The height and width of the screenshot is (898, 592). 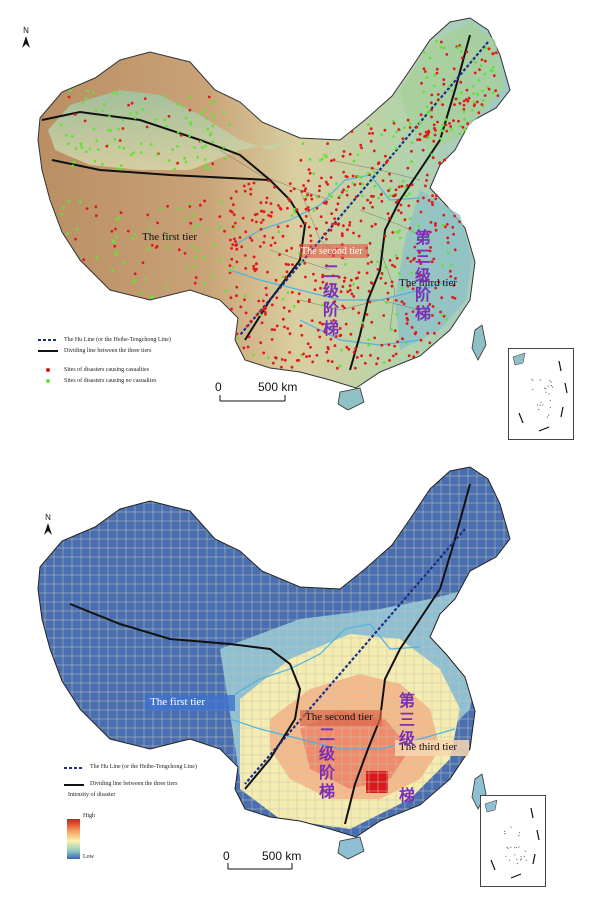 I want to click on intensity-color-ramp, so click(x=73, y=839).